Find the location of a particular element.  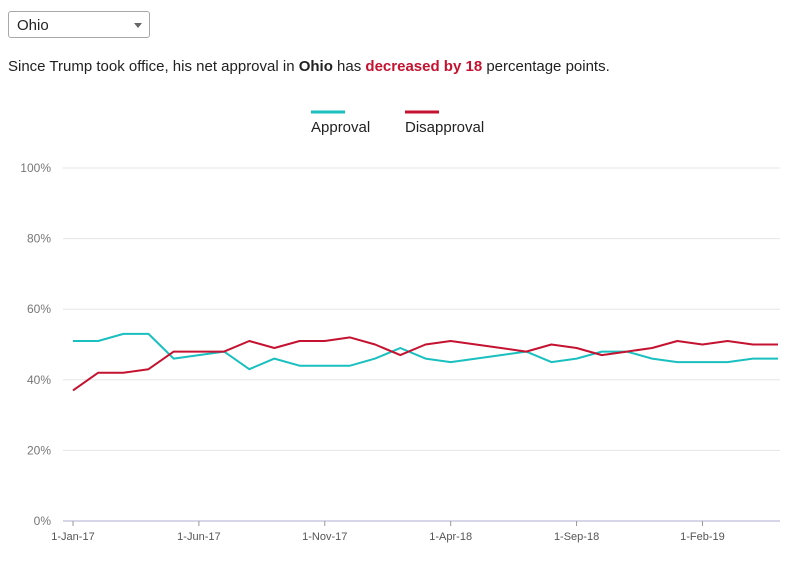

summary-state: Ohio is located at coordinates (315, 66).